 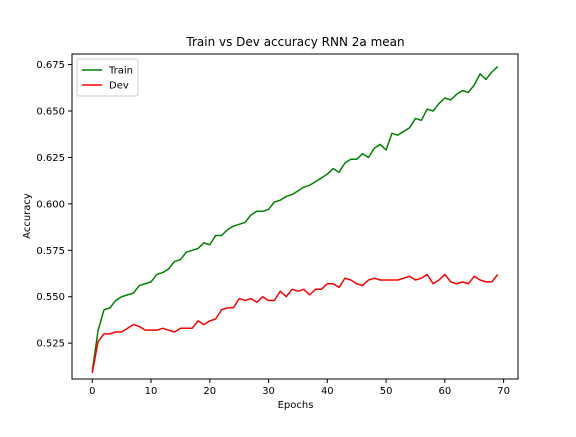 I want to click on x-tick-label: 0, so click(x=92, y=391).